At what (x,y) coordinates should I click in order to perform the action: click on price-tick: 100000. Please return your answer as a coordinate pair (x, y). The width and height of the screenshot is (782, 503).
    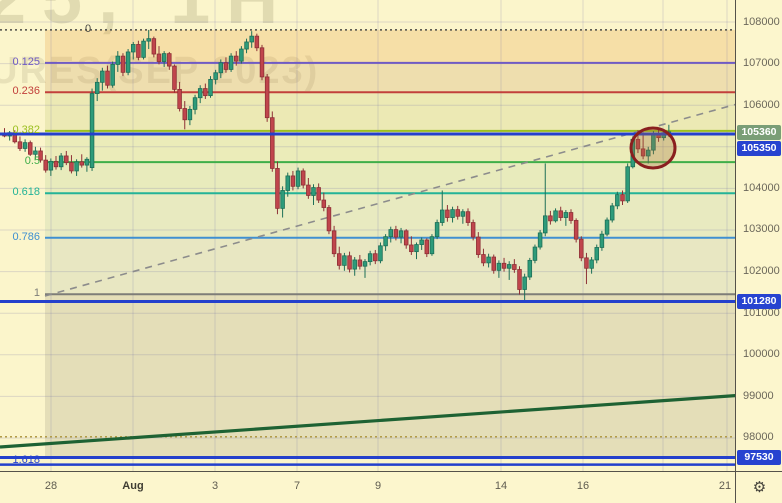
    Looking at the image, I should click on (761, 354).